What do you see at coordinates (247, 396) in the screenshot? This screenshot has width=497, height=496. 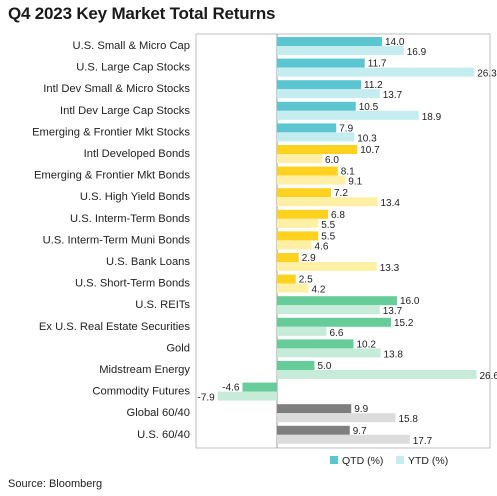 I see `ytd-bar-commodity-futures` at bounding box center [247, 396].